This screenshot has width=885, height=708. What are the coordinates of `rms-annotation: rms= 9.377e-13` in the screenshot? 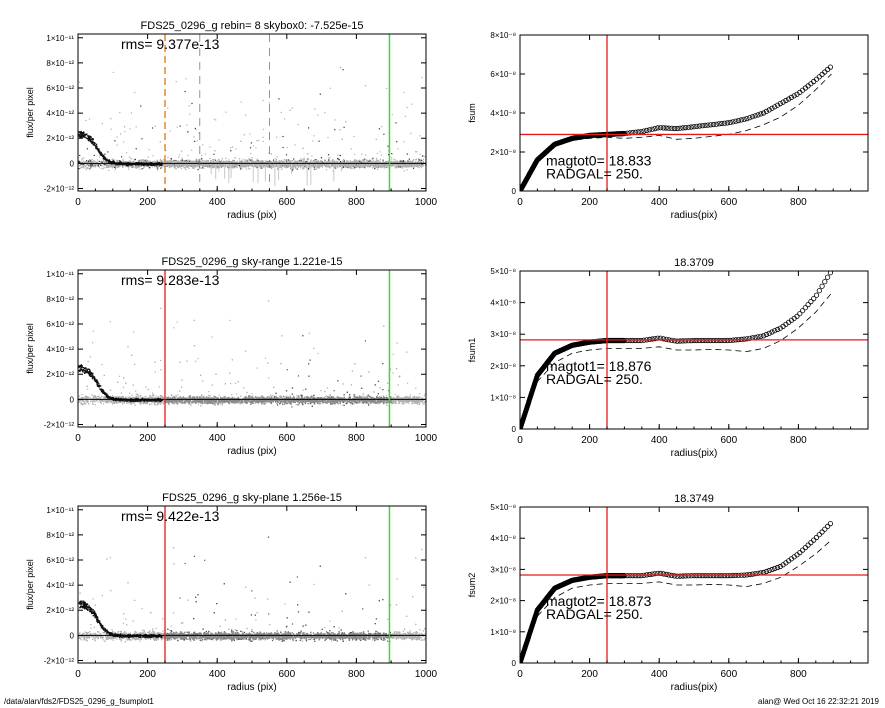 It's located at (170, 44).